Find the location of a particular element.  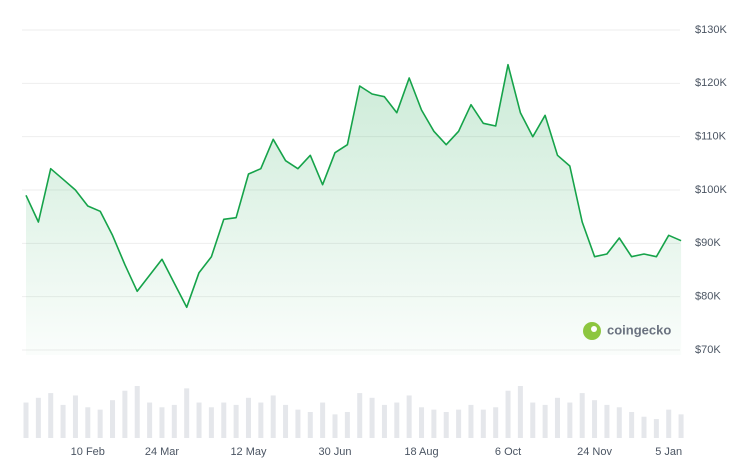

x-tick-label: 10 Feb is located at coordinates (88, 452).